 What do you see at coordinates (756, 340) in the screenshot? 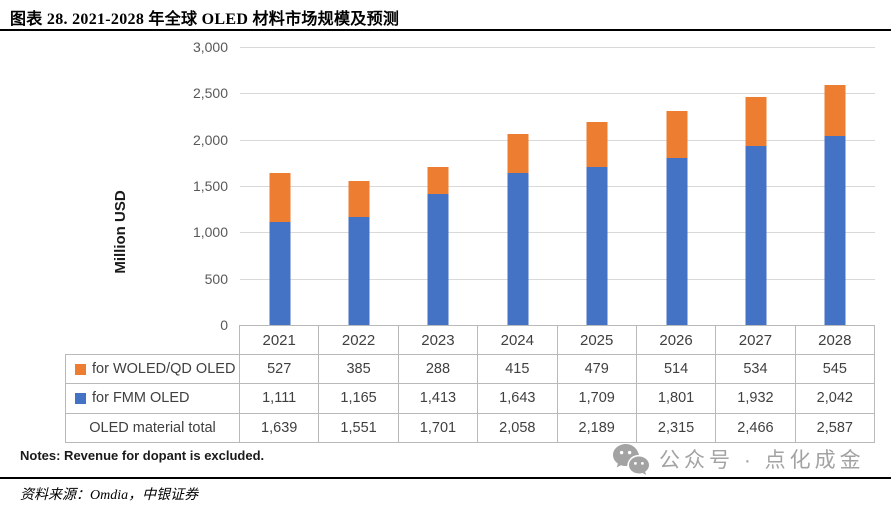
I see `table-year-header: 2027` at bounding box center [756, 340].